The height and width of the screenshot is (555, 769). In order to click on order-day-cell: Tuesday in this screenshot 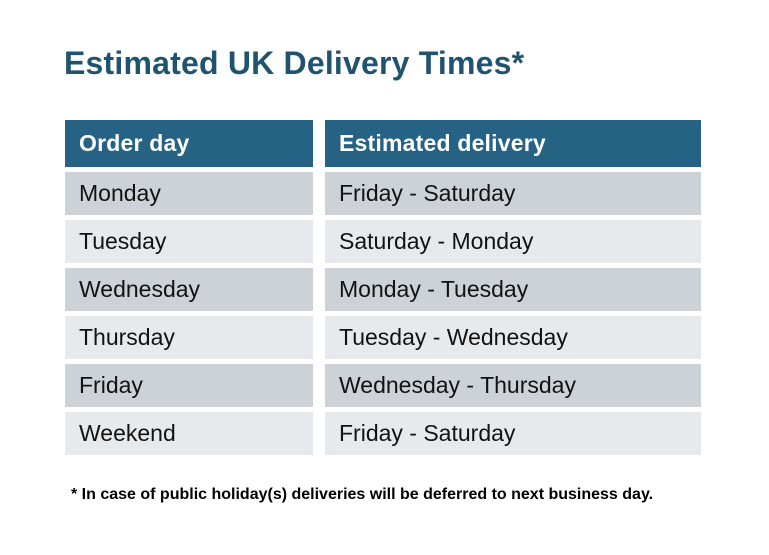, I will do `click(189, 241)`.